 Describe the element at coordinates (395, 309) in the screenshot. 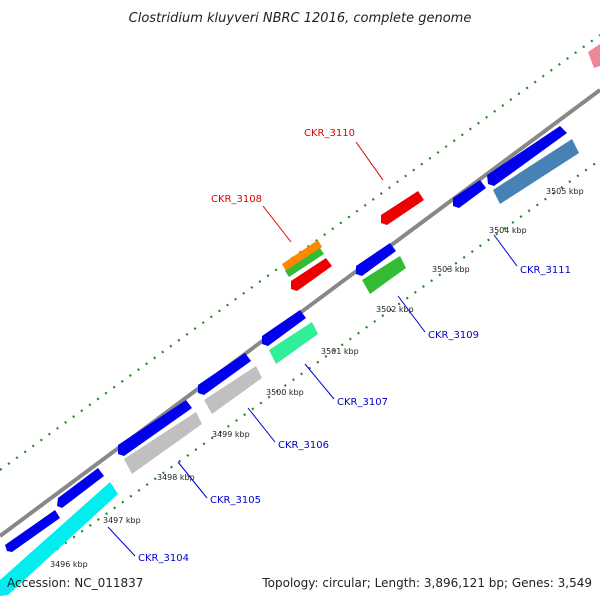

I see `scale-label: 3502 kbp` at that location.